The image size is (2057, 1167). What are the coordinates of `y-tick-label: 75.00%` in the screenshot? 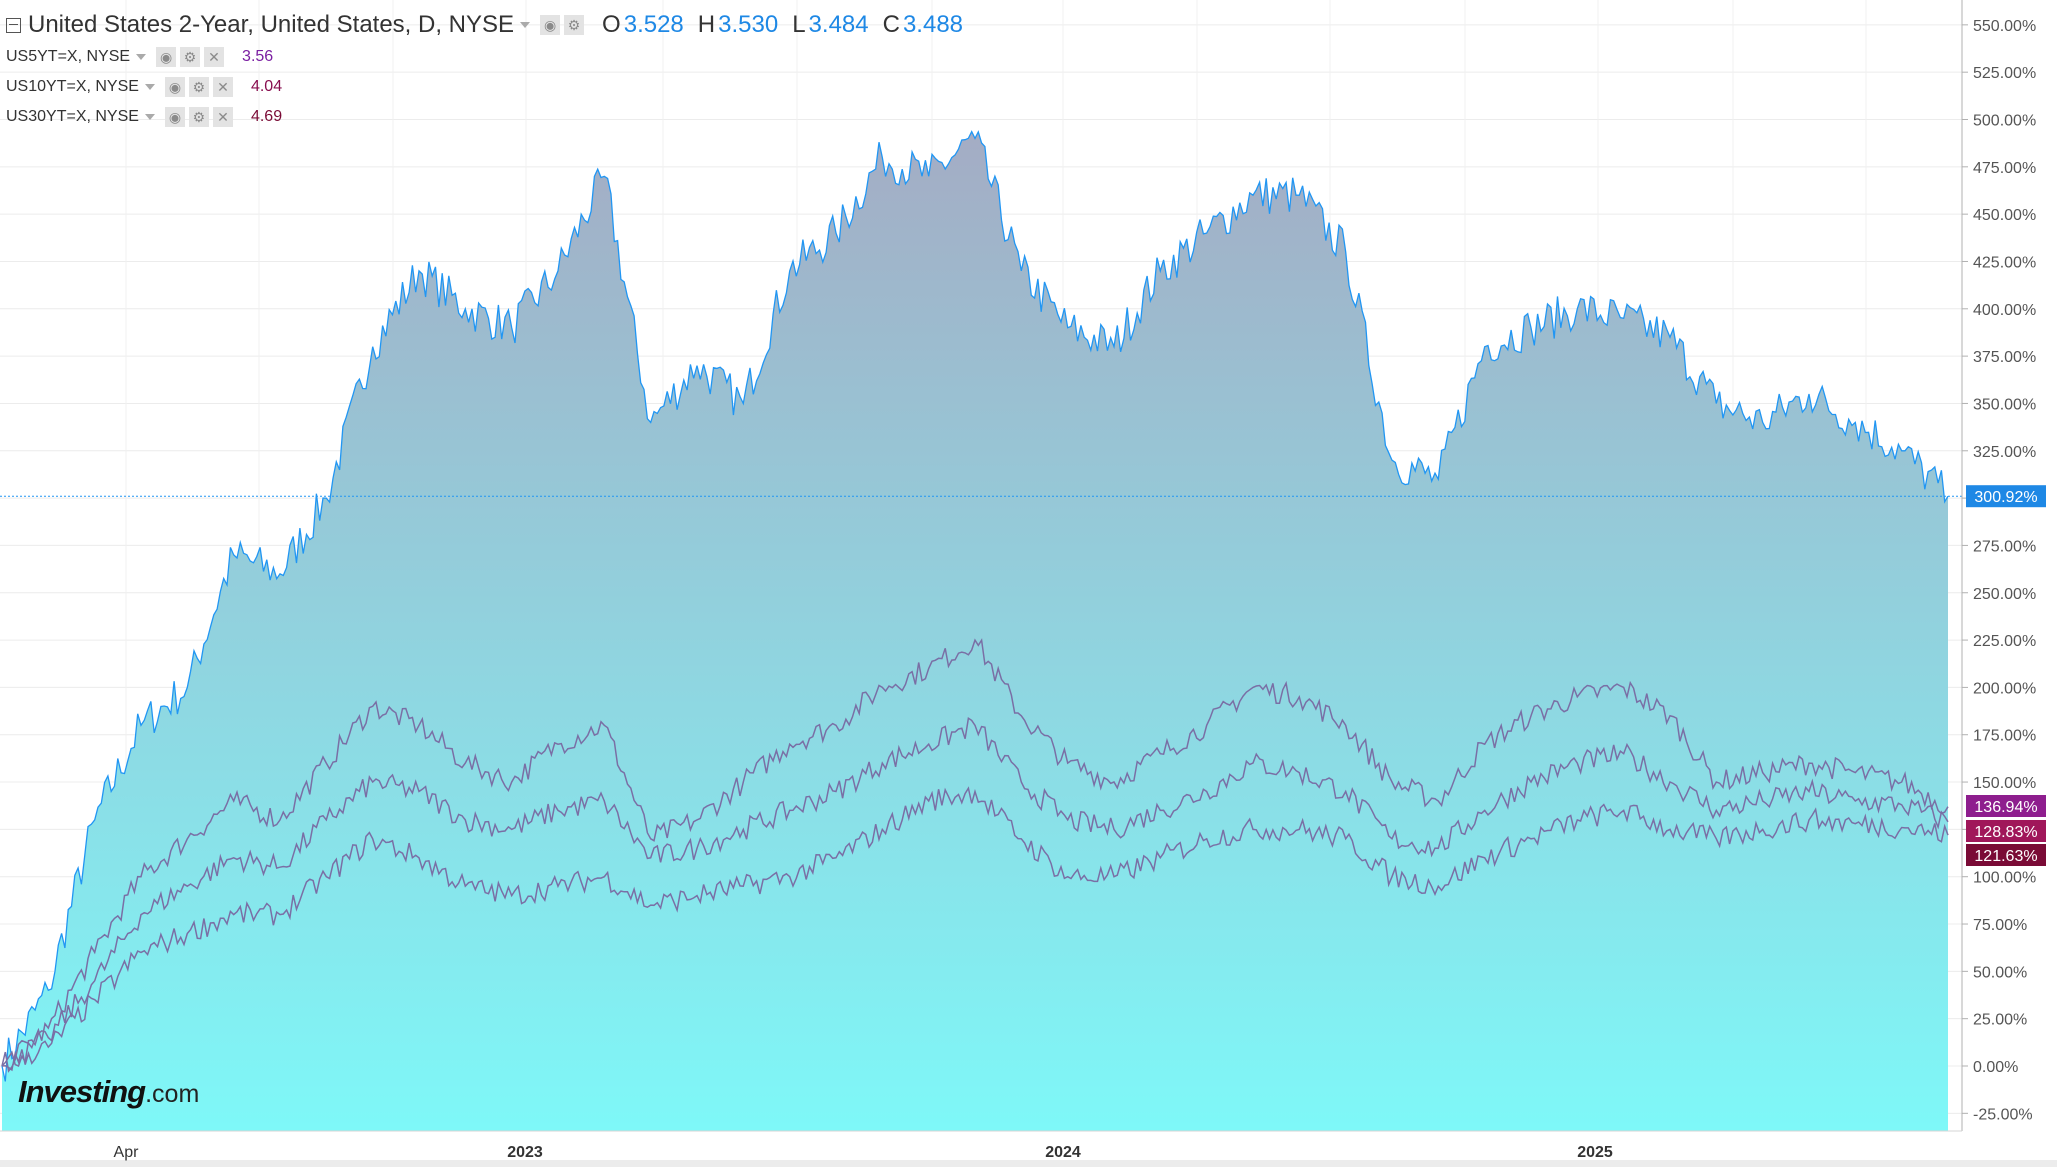 It's located at (2000, 925).